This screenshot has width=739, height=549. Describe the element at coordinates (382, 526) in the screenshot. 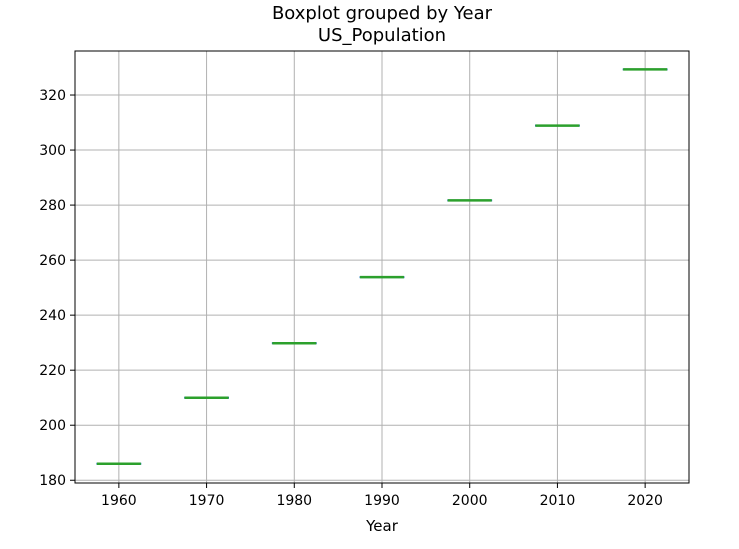

I see `x-axis-label: Year` at that location.